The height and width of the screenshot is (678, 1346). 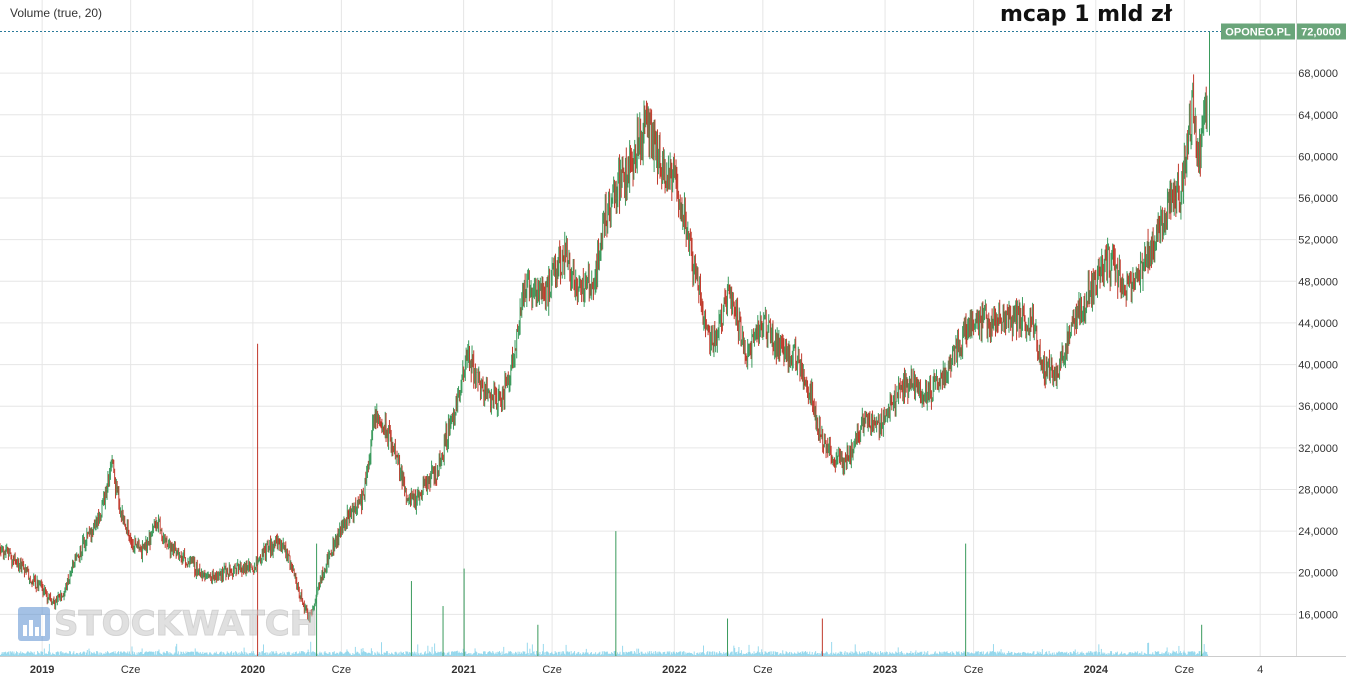 What do you see at coordinates (1318, 574) in the screenshot?
I see `y-tick-label: 20,0000` at bounding box center [1318, 574].